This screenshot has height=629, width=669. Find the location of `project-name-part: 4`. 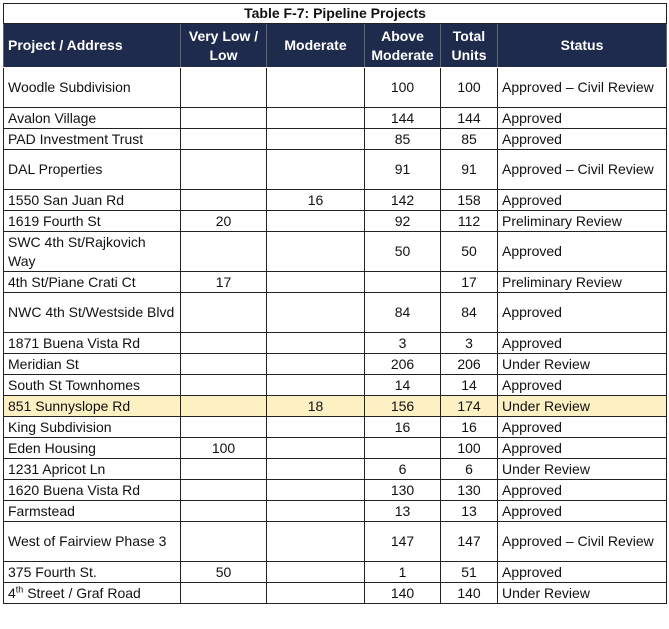

project-name-part: 4 is located at coordinates (12, 592).